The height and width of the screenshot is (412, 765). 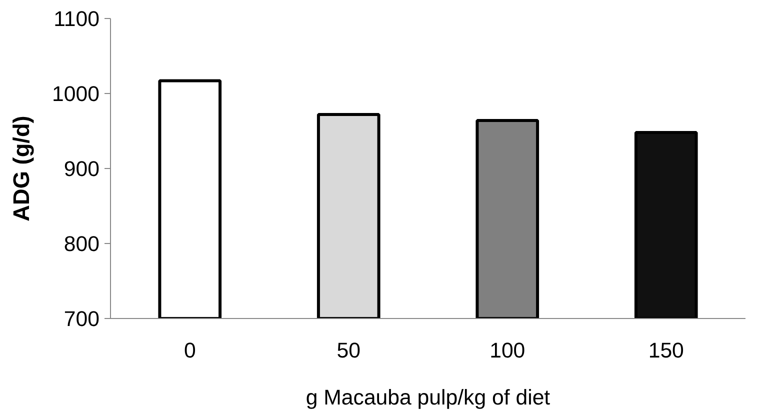 What do you see at coordinates (82, 169) in the screenshot?
I see `y-tick-label: 900` at bounding box center [82, 169].